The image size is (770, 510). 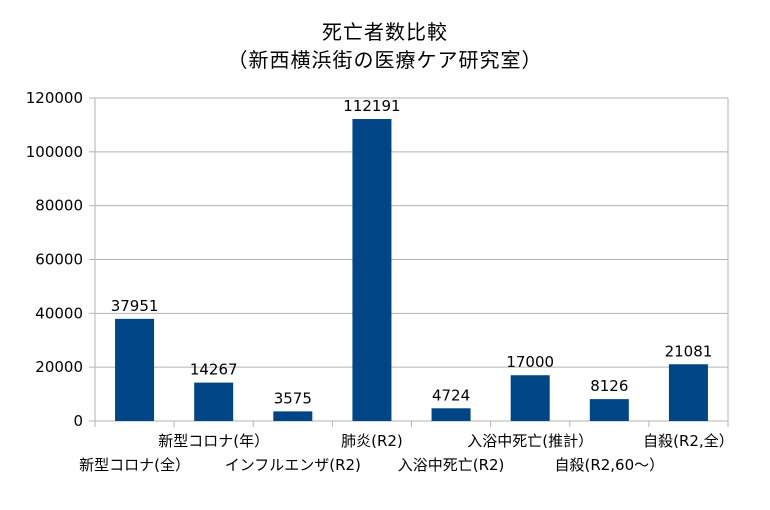 I want to click on x-category-label: 入浴中死亡(R2), so click(x=451, y=465).